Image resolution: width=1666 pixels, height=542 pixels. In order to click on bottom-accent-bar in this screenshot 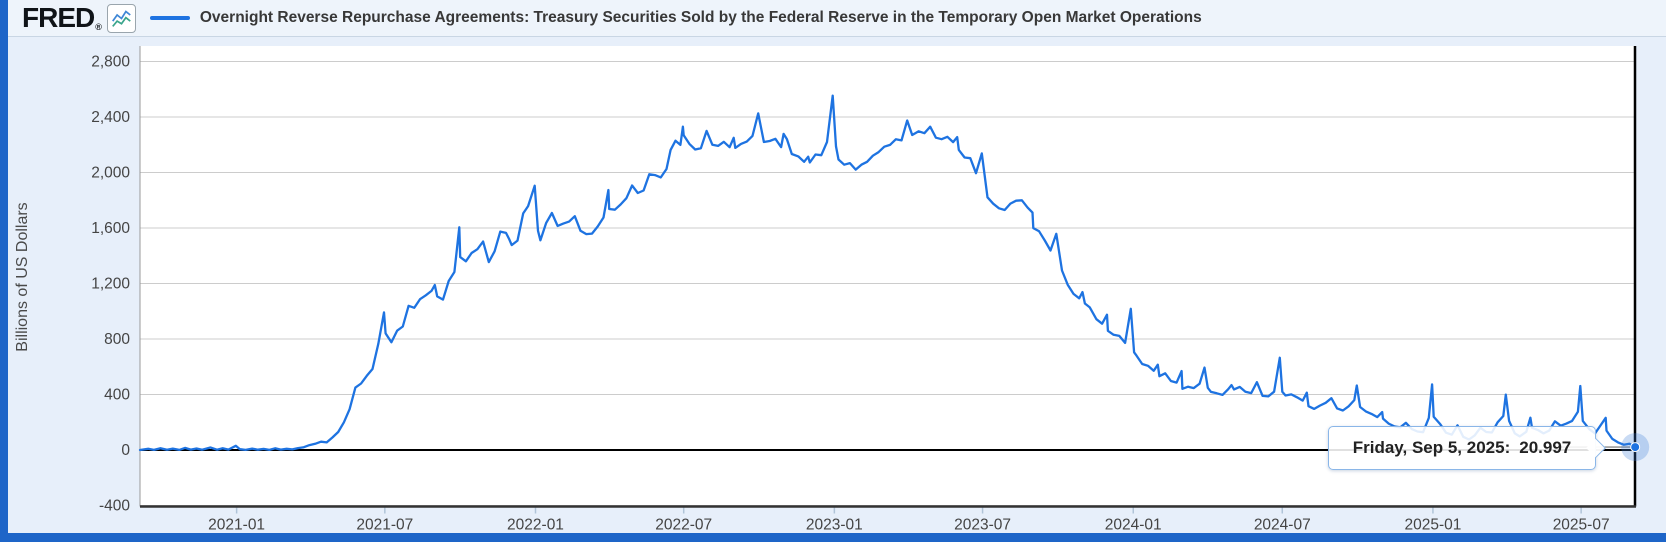, I will do `click(833, 537)`.